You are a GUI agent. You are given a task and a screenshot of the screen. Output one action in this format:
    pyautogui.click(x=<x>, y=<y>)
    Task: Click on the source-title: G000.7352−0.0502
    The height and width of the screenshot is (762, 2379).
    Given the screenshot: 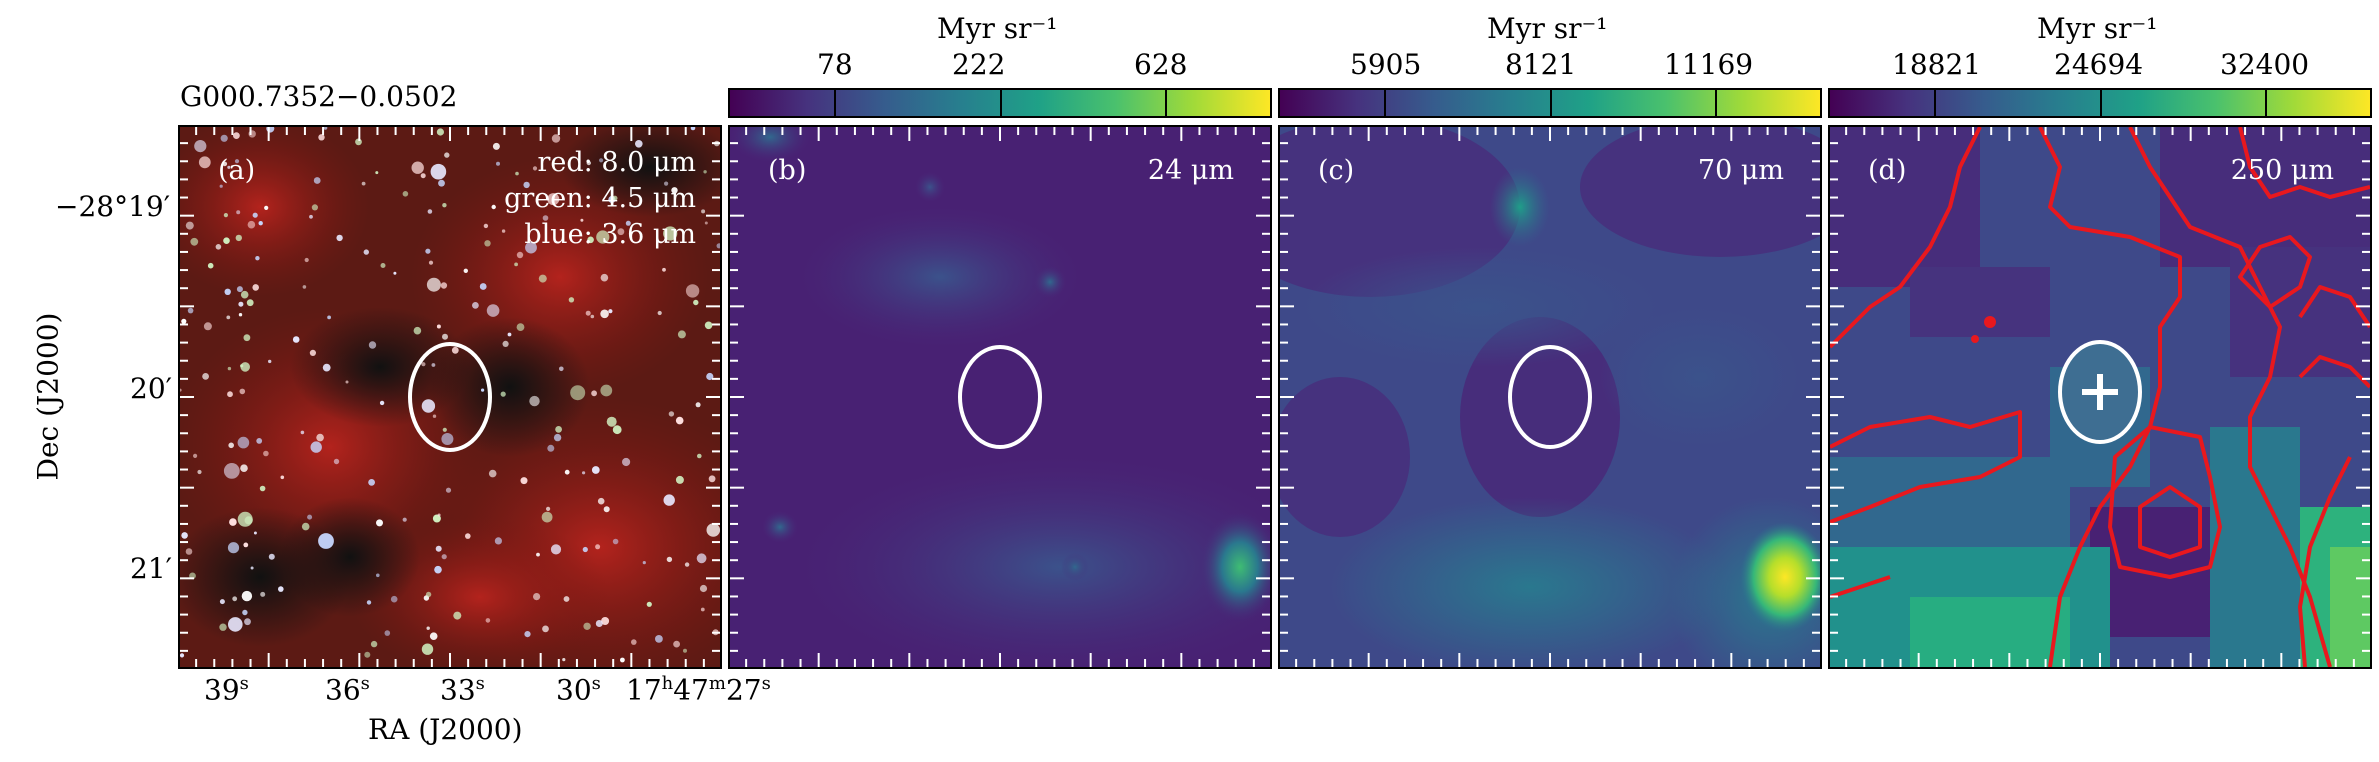 What is the action you would take?
    pyautogui.click(x=319, y=96)
    